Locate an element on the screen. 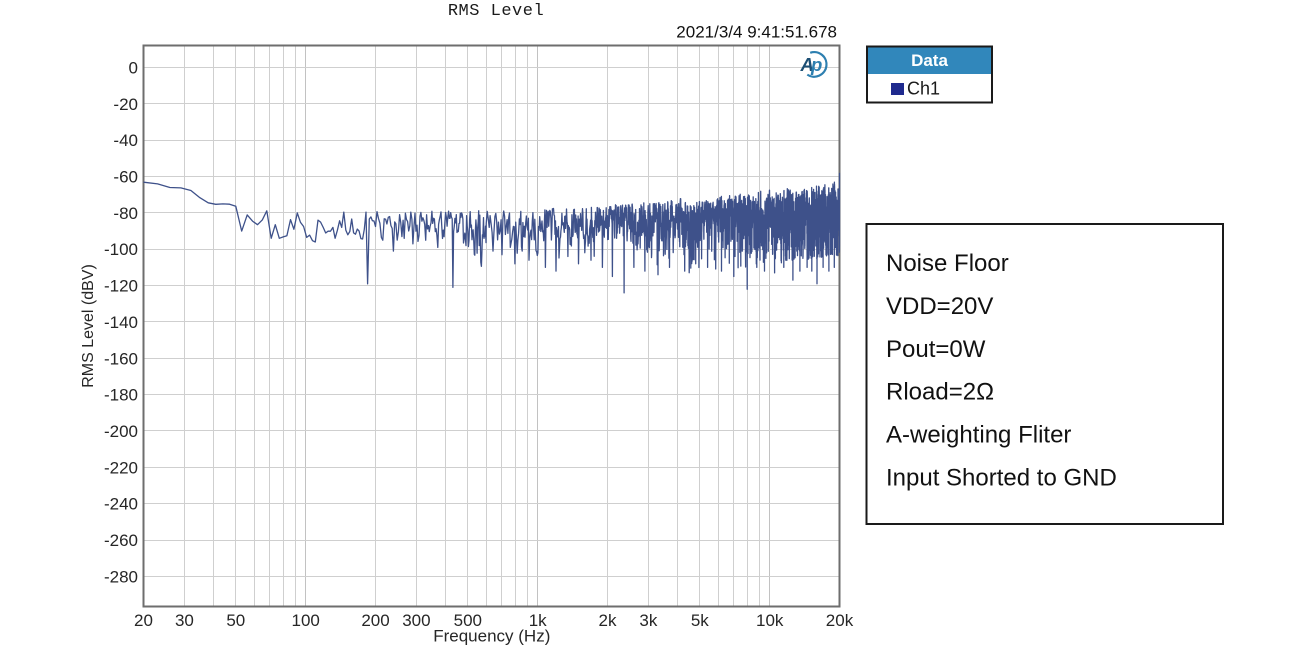  svg-text: -180 is located at coordinates (121, 395).